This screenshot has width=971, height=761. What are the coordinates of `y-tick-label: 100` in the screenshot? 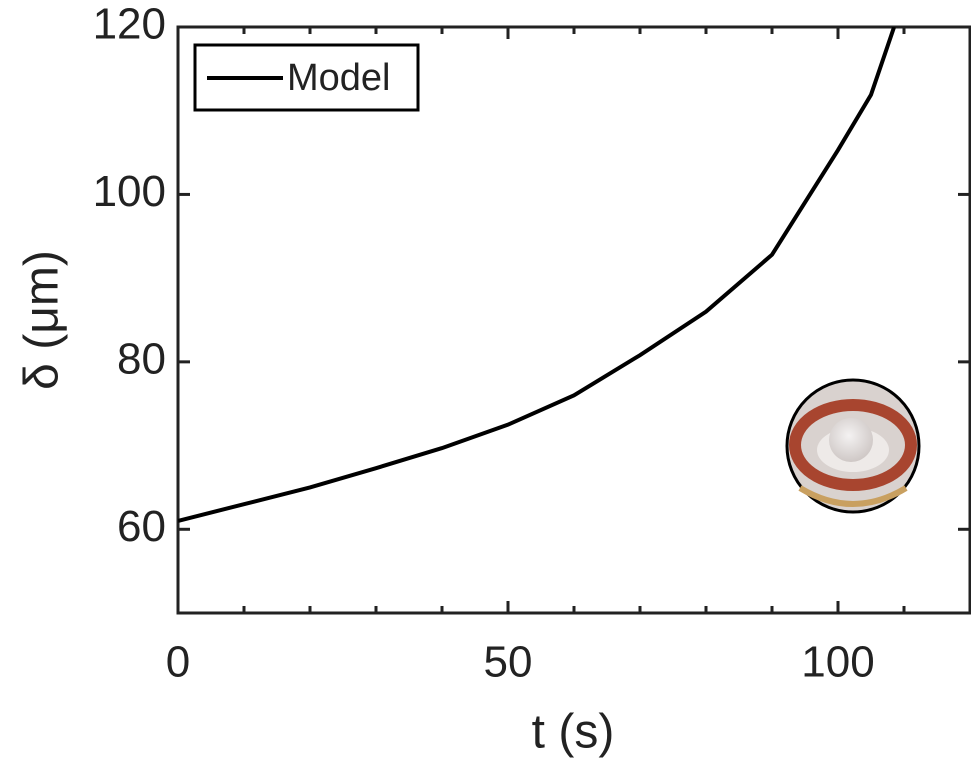 It's located at (129, 191).